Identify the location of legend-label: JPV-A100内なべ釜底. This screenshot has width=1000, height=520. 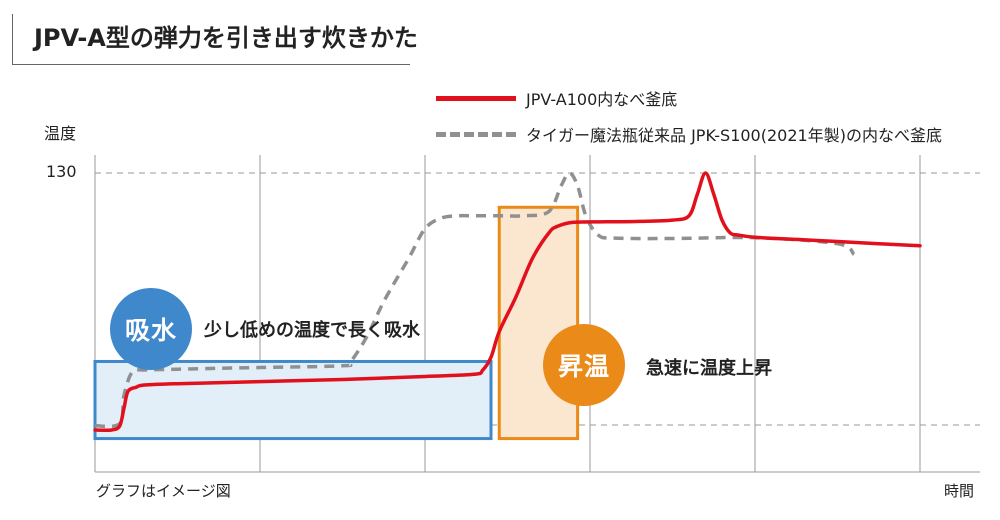
(602, 99).